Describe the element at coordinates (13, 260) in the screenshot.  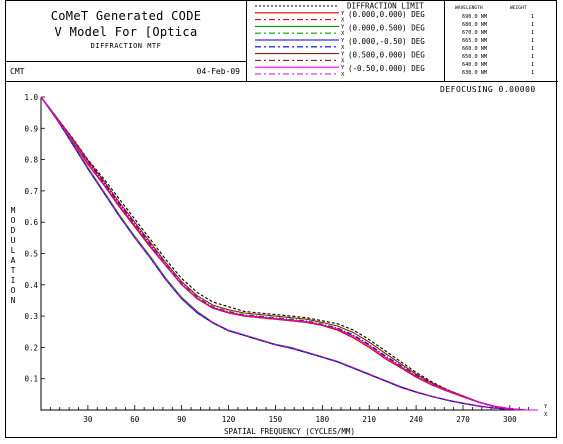
I see `y-axis-label-char: A` at that location.